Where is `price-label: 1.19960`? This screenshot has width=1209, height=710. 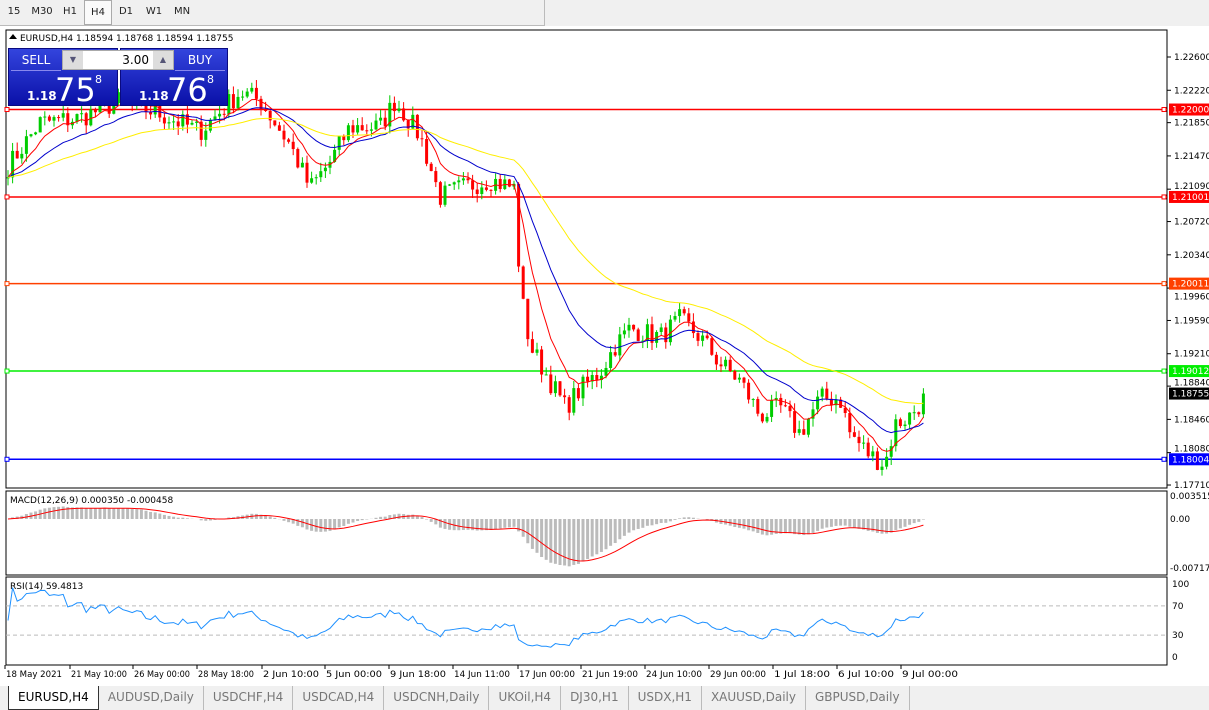 price-label: 1.19960 is located at coordinates (1191, 298).